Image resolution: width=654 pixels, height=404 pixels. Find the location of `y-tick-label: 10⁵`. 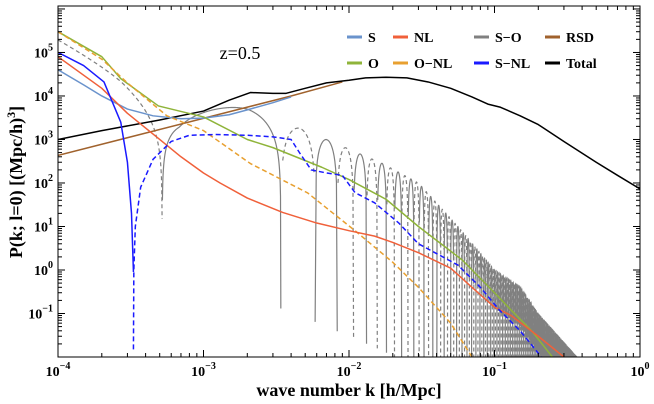

y-tick-label: 10⁵ is located at coordinates (43, 51).